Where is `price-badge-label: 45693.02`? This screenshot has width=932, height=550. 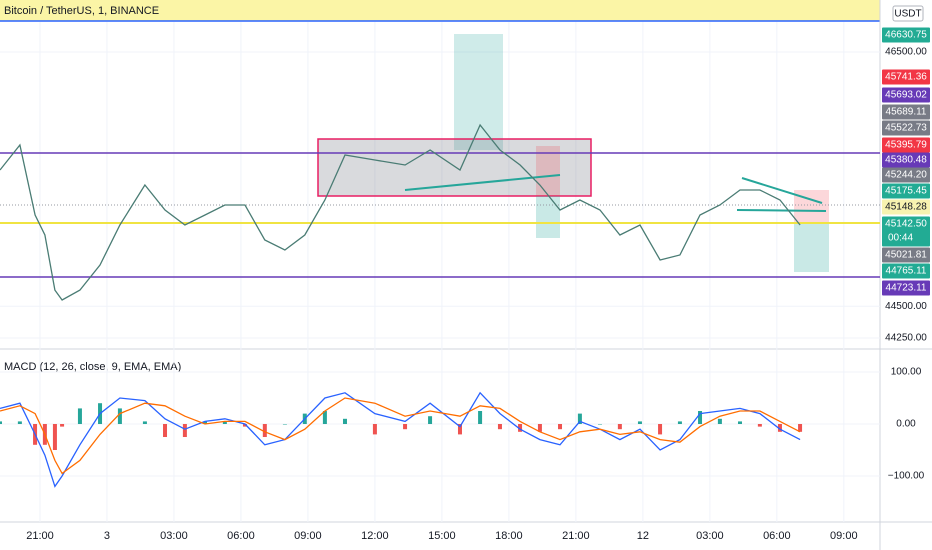 price-badge-label: 45693.02 is located at coordinates (906, 95).